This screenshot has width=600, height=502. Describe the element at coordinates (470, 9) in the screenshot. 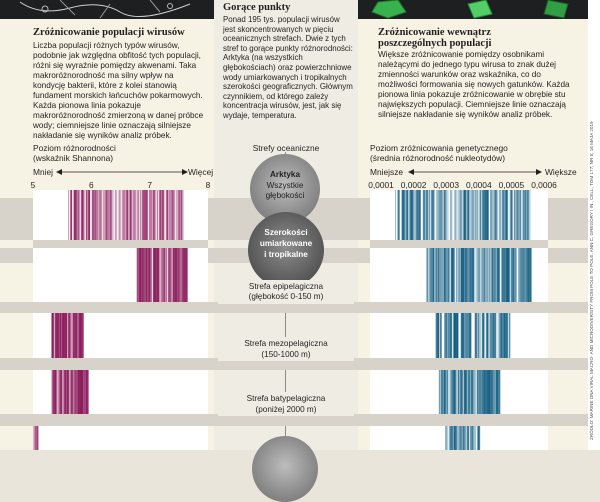

I see `green-virus-icon` at that location.